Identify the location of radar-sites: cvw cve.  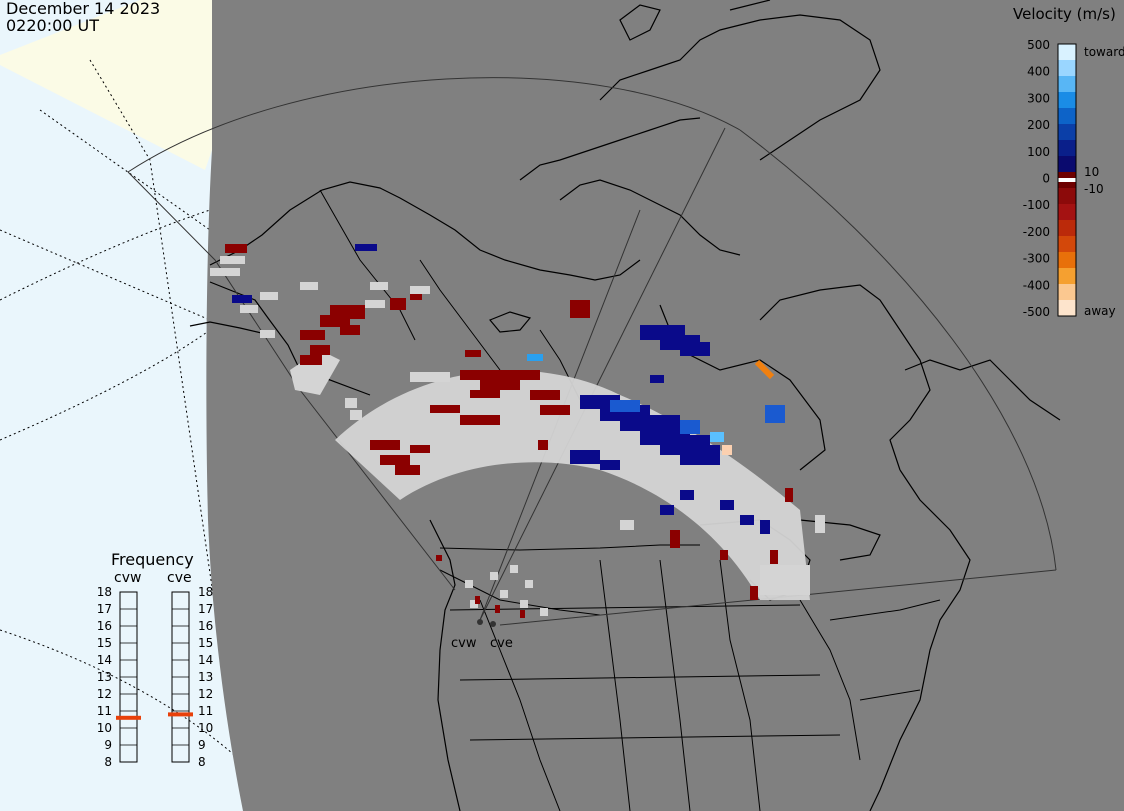
(482, 635).